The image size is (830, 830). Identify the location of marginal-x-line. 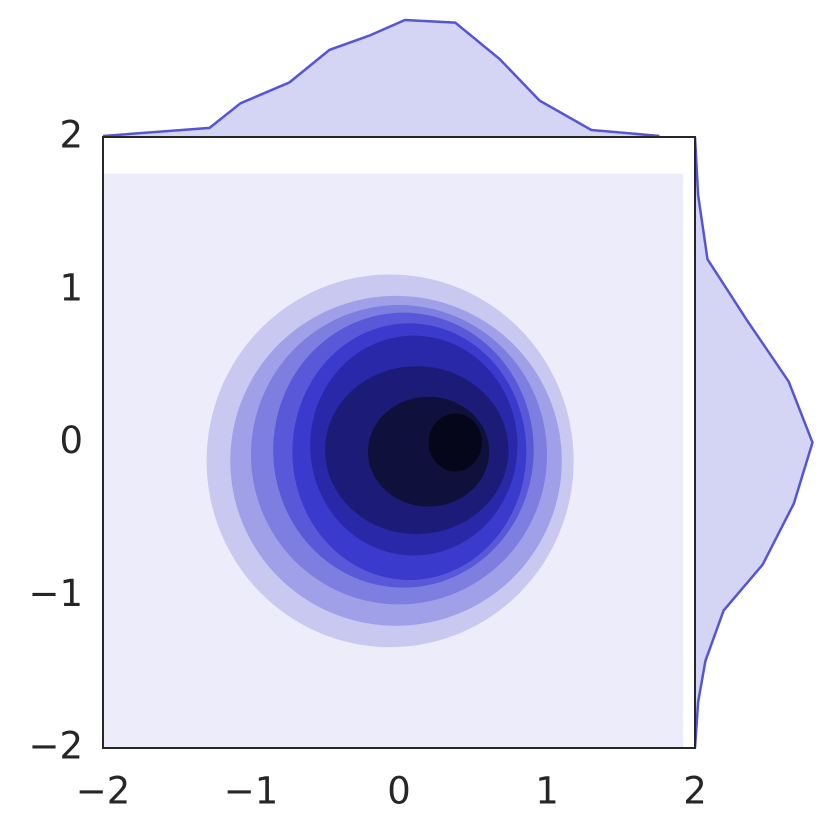
(381, 78).